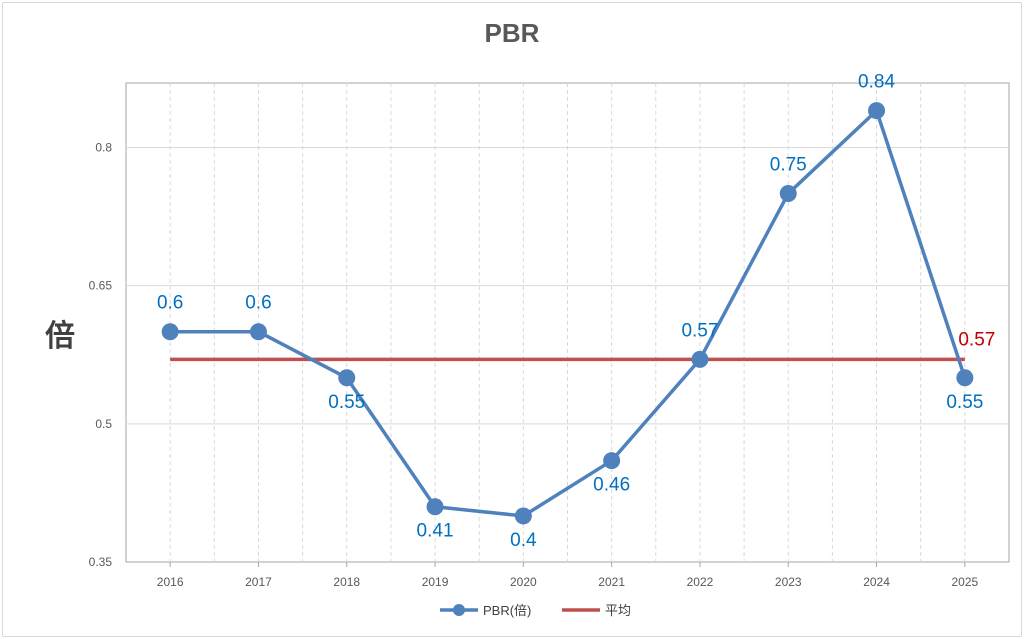  I want to click on pbr-data-label: 0.84, so click(876, 82).